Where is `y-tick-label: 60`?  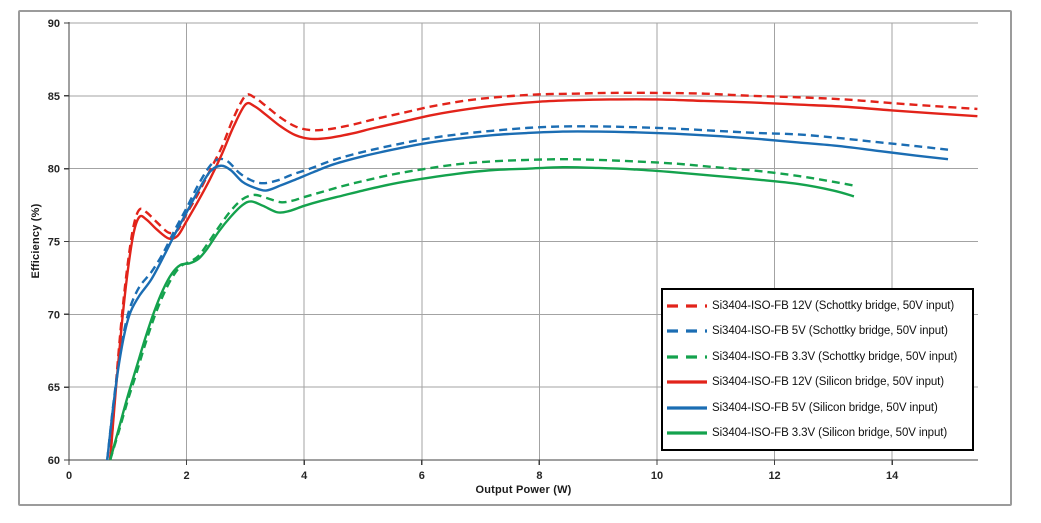
y-tick-label: 60 is located at coordinates (54, 461).